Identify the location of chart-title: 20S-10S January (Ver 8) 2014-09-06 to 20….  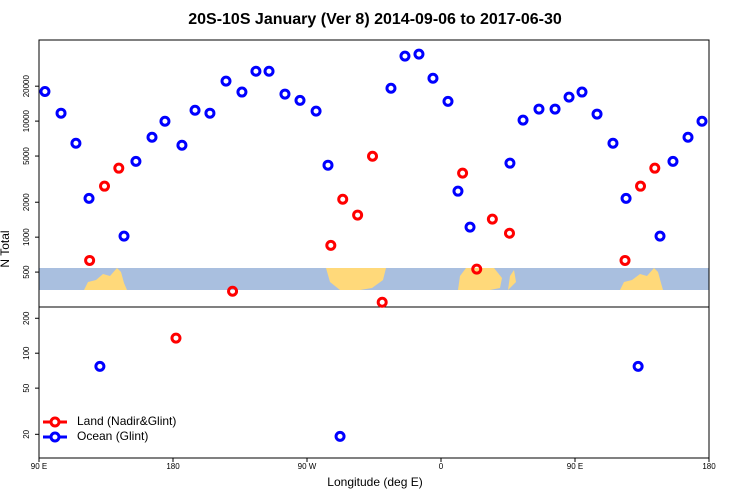
(375, 19).